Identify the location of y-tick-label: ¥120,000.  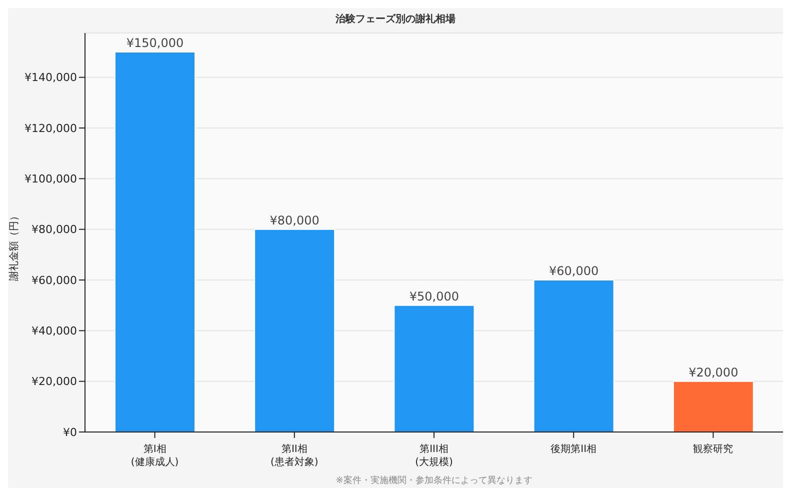
(50, 128).